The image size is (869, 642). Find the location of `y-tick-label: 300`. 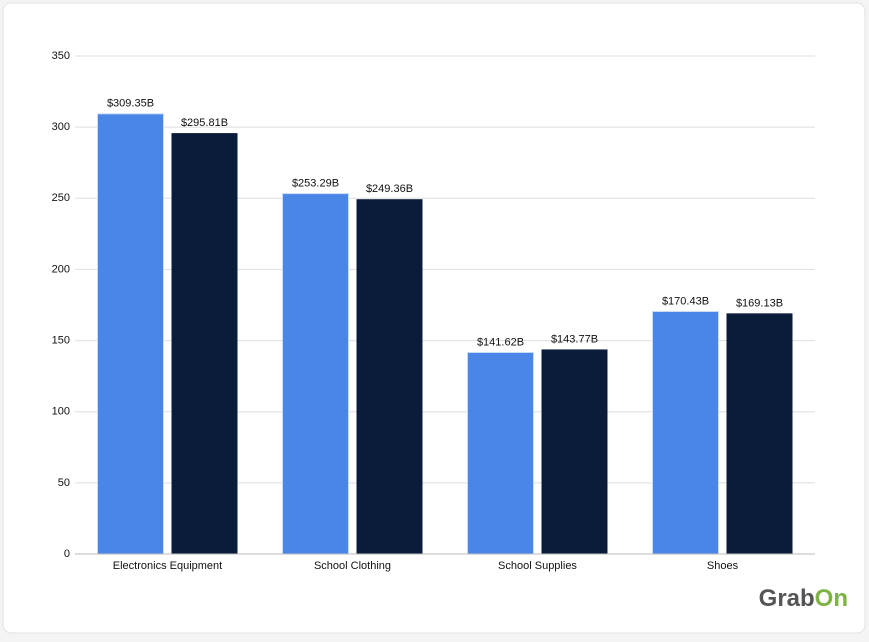

y-tick-label: 300 is located at coordinates (61, 127).